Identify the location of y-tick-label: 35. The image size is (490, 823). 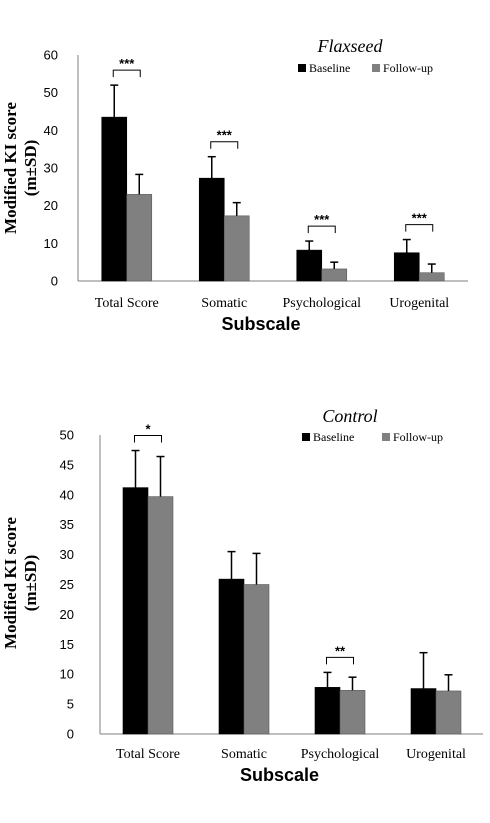
(67, 524).